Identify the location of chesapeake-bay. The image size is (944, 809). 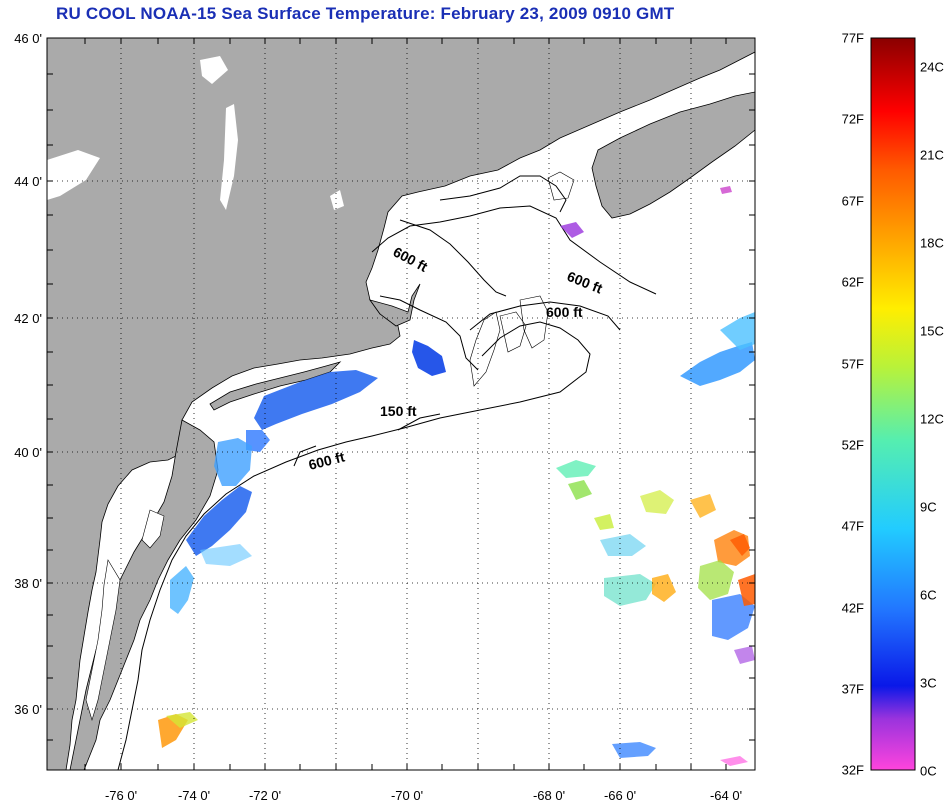
(103, 640).